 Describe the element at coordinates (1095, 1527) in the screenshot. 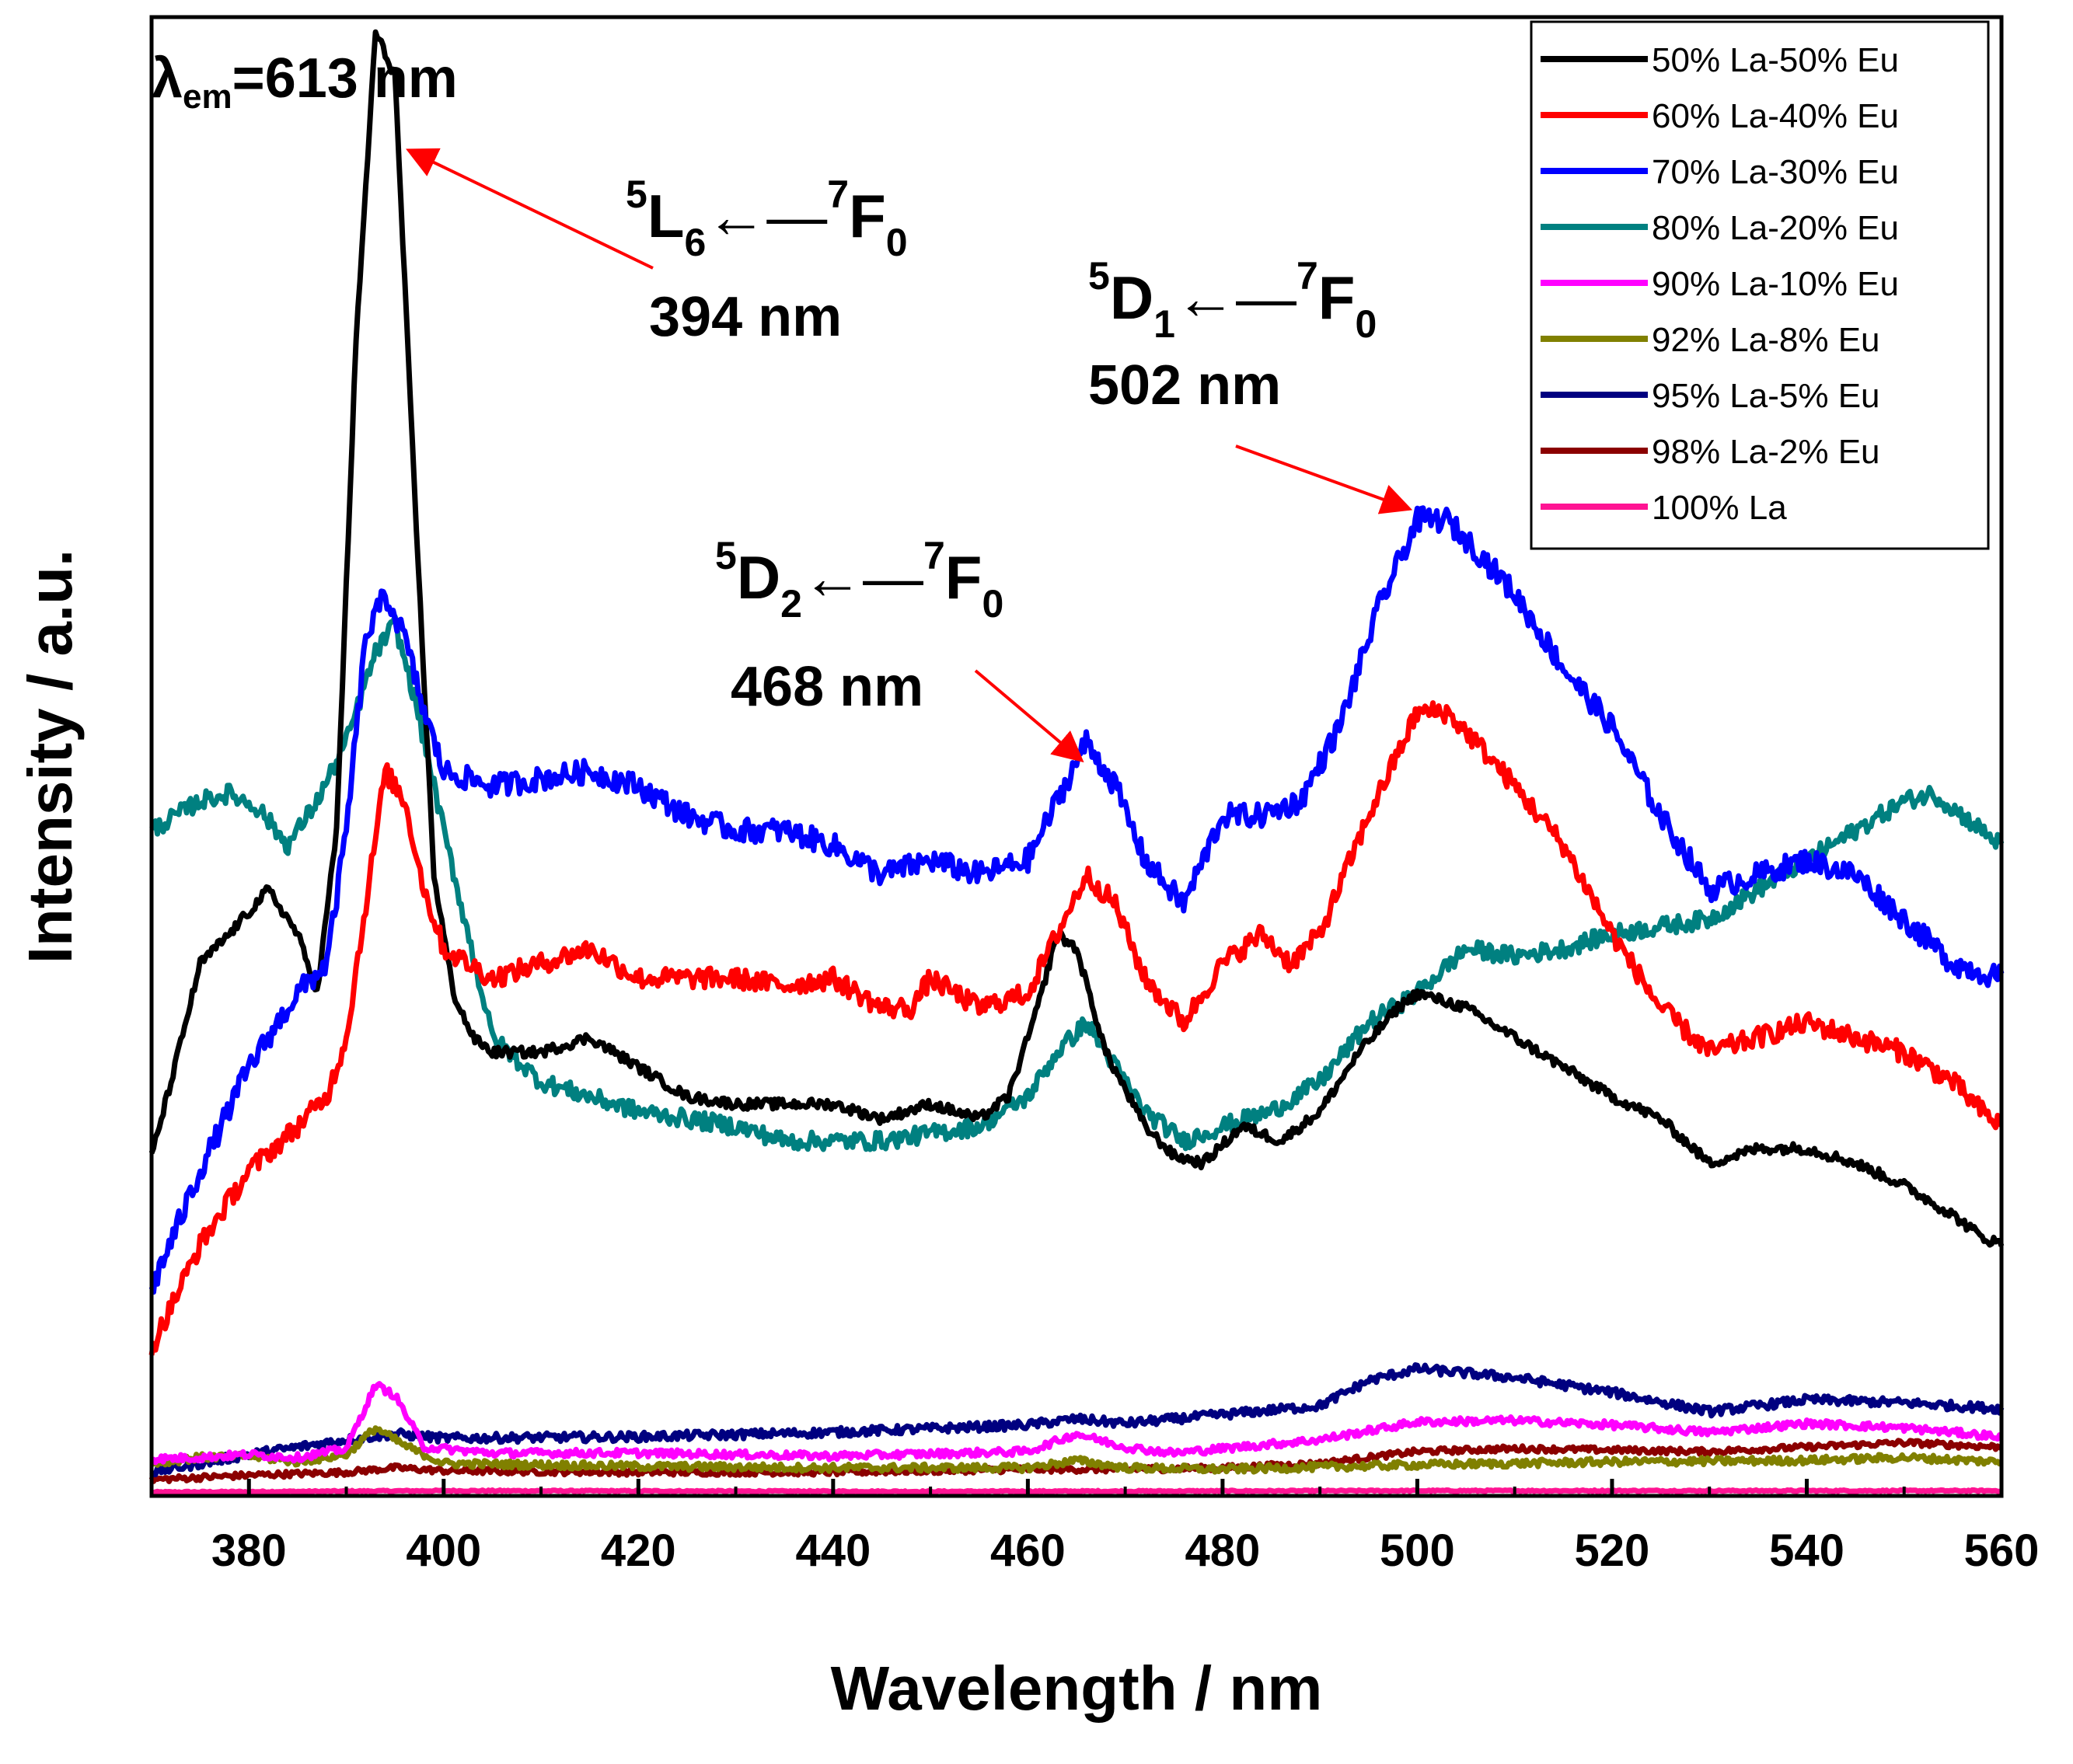

I see `x-ticks: 380 400 420 440 460 480 500 520 540 560` at that location.